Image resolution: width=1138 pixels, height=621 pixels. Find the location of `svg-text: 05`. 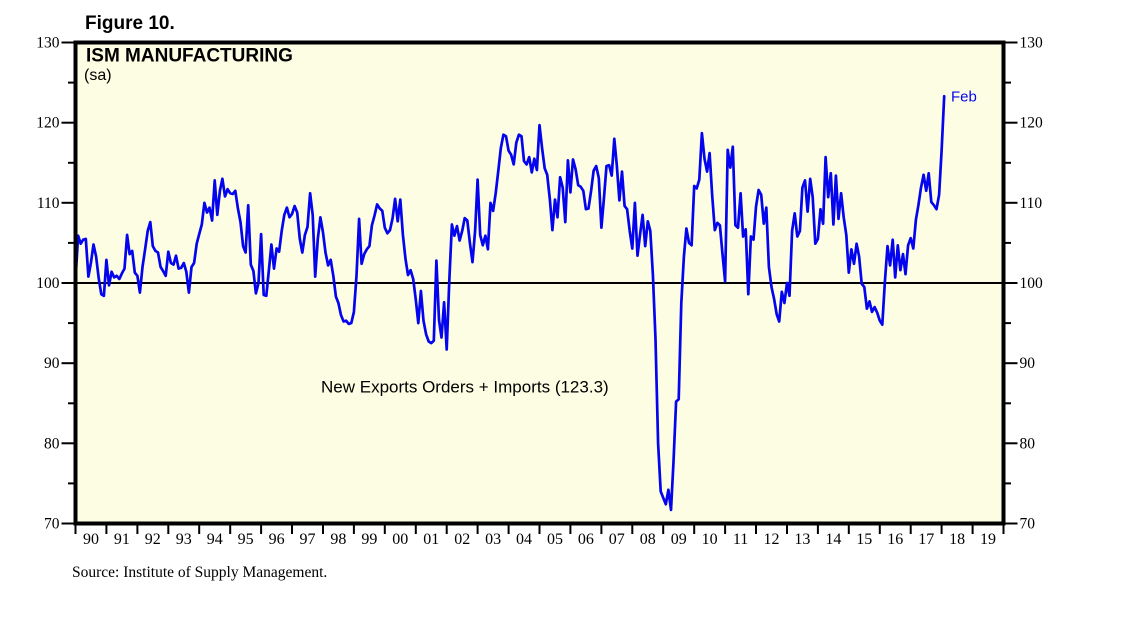

svg-text: 05 is located at coordinates (555, 539).